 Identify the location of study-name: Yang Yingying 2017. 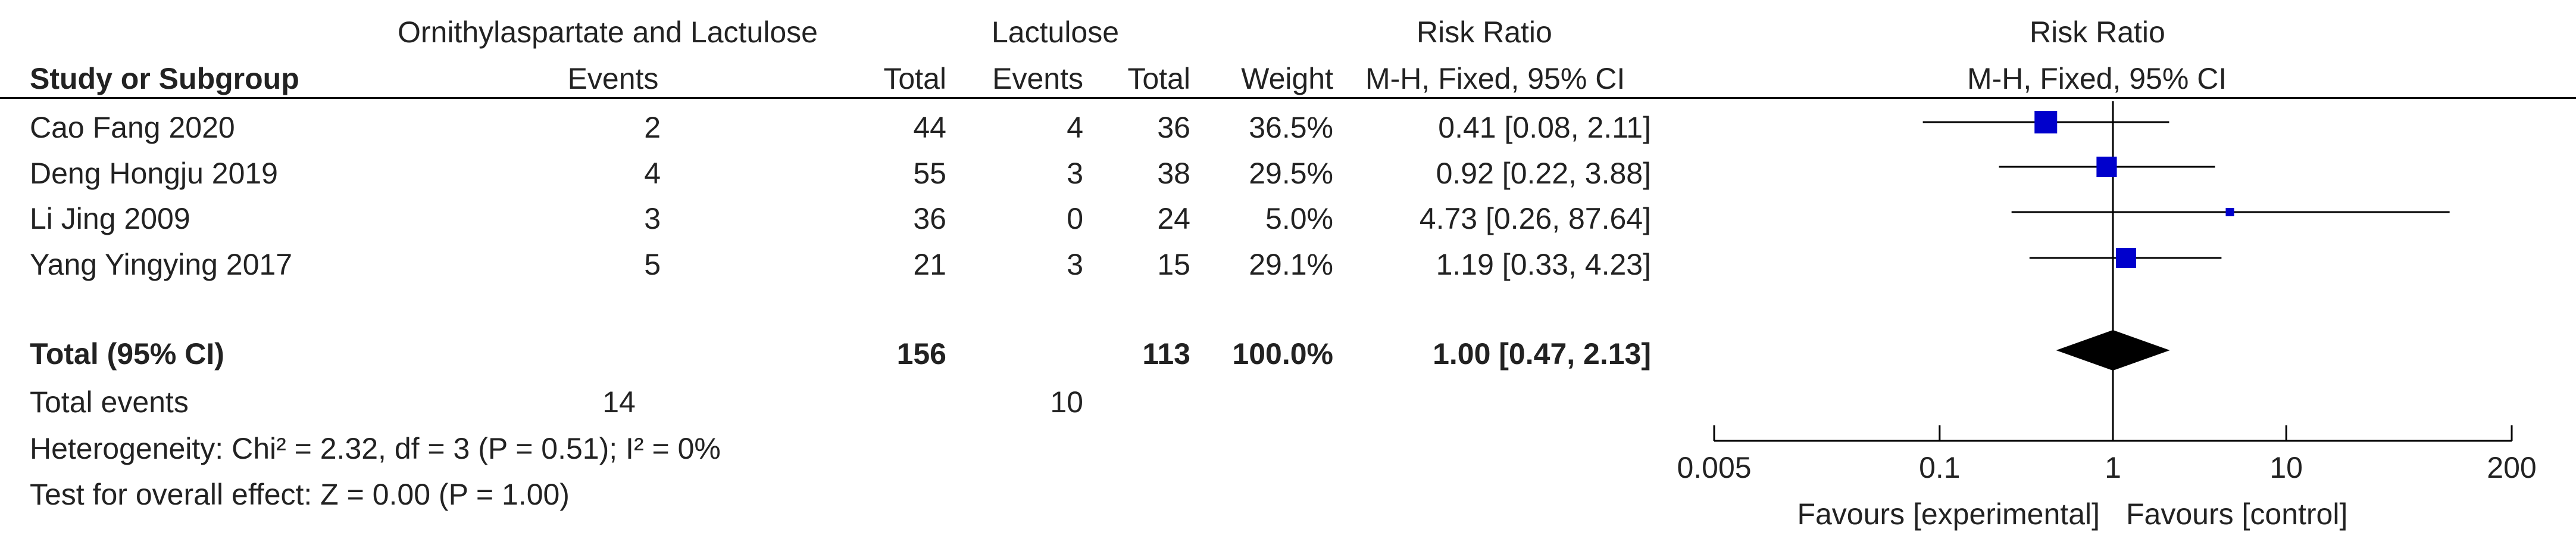
(161, 264).